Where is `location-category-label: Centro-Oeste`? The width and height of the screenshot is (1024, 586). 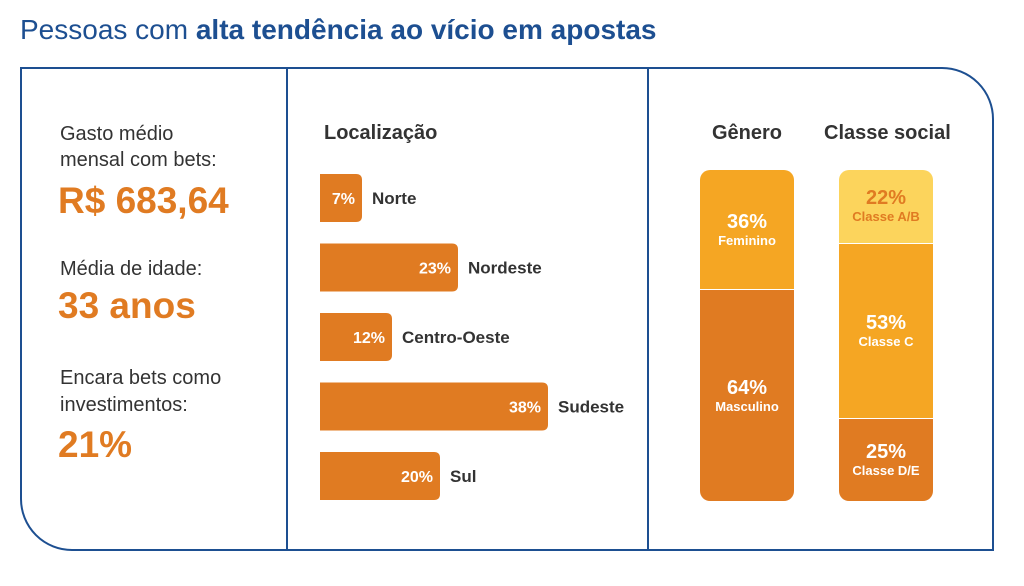
location-category-label: Centro-Oeste is located at coordinates (456, 337).